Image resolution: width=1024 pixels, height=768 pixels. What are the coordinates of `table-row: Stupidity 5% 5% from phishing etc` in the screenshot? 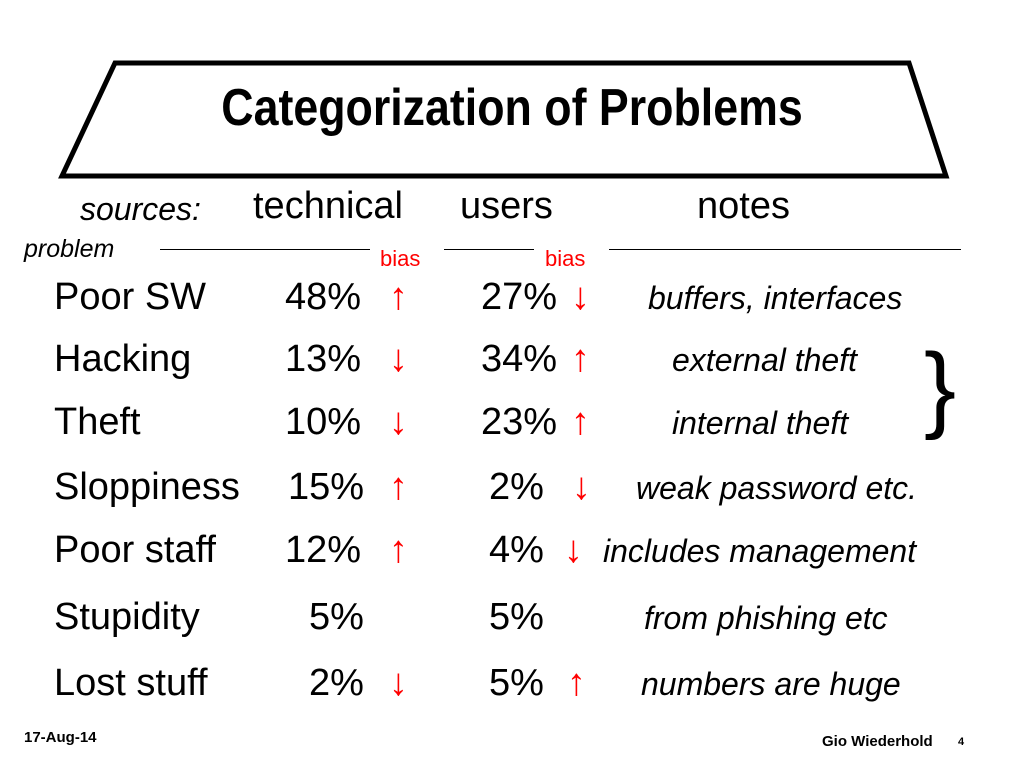 It's located at (512, 626).